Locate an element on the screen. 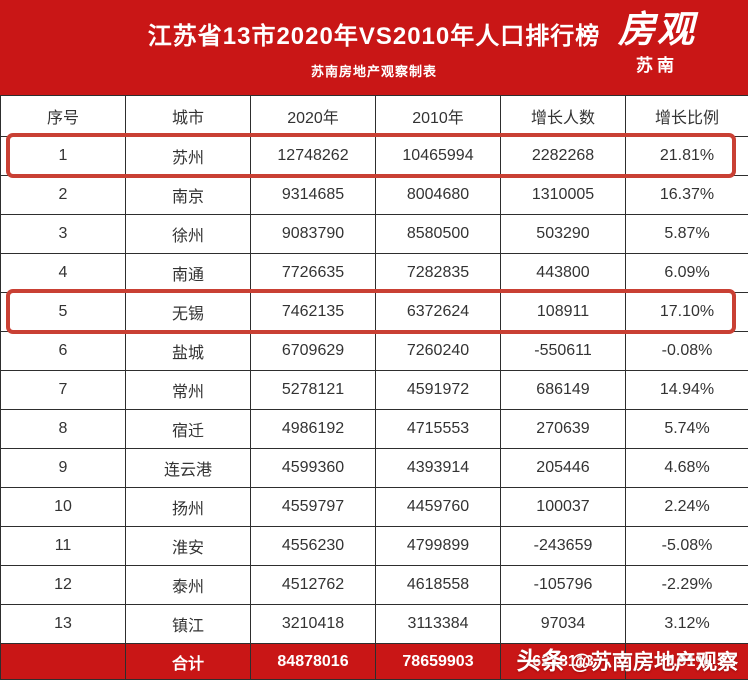 The width and height of the screenshot is (748, 694). table-cell: 5278121 is located at coordinates (313, 390).